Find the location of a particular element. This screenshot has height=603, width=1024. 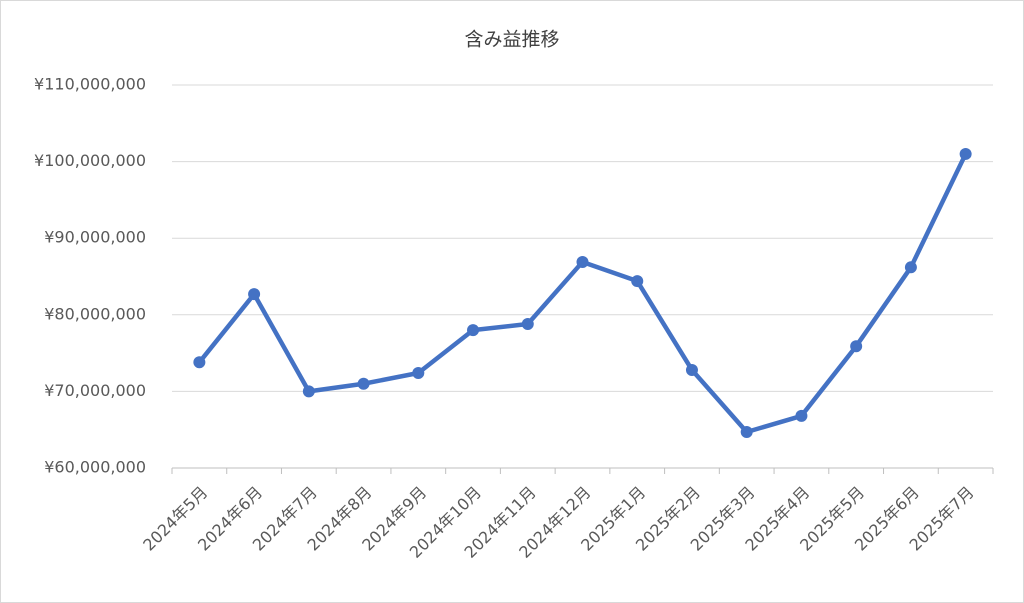

y-tick-label: ¥70,000,000 is located at coordinates (95, 390).